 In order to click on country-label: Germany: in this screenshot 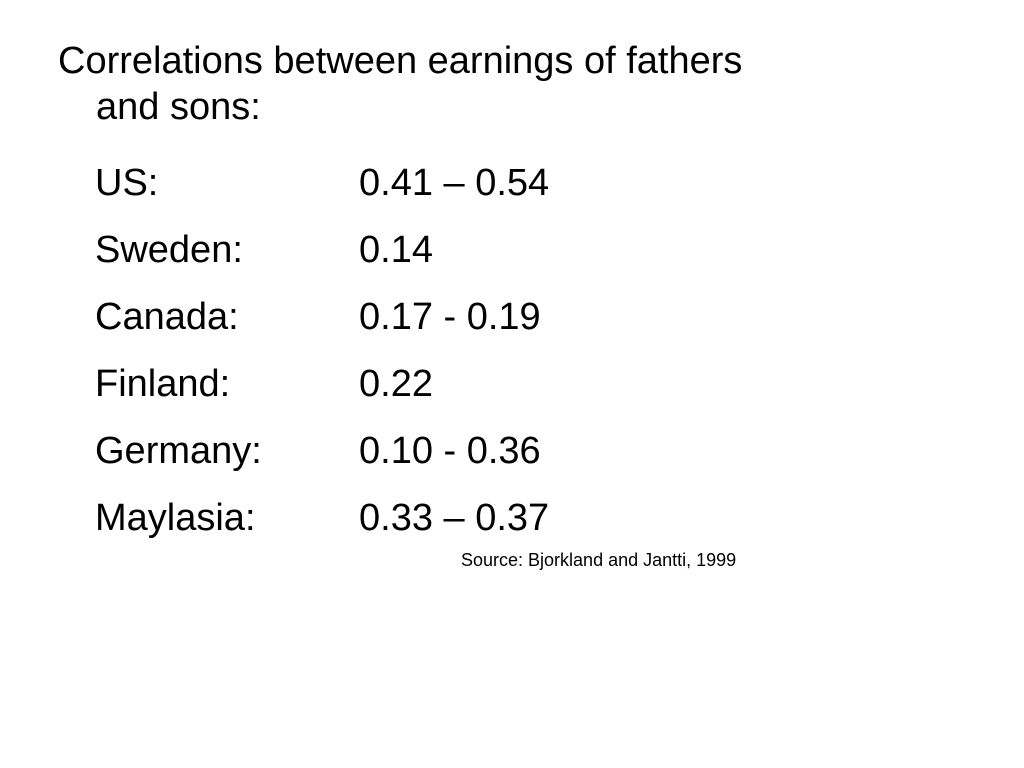, I will do `click(178, 451)`.